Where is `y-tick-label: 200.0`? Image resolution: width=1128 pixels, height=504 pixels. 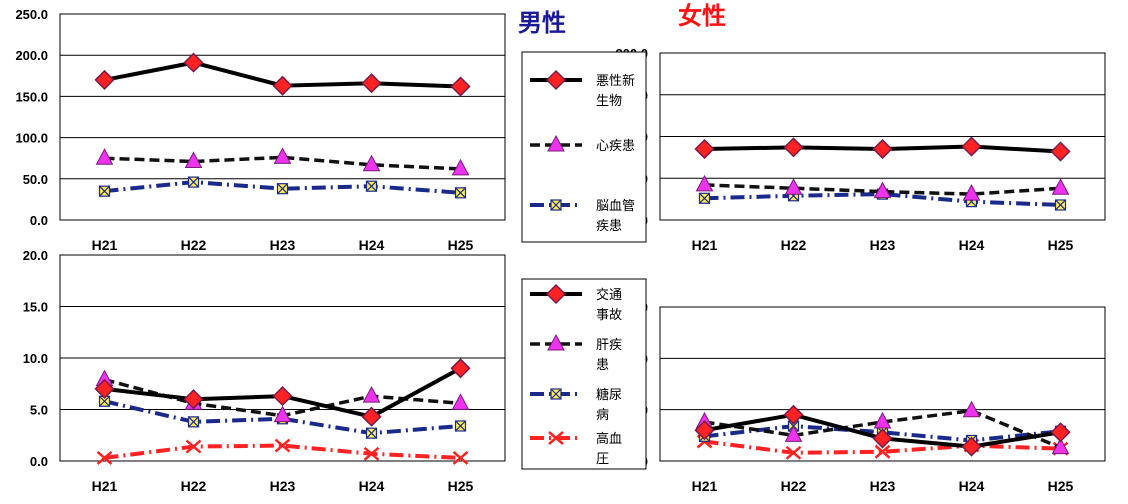 y-tick-label: 200.0 is located at coordinates (31, 55).